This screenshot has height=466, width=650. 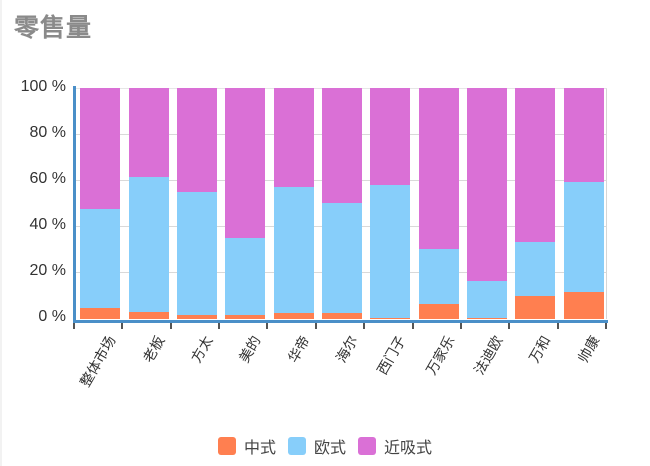 What do you see at coordinates (392, 355) in the screenshot?
I see `x-tick-label: 西门子` at bounding box center [392, 355].